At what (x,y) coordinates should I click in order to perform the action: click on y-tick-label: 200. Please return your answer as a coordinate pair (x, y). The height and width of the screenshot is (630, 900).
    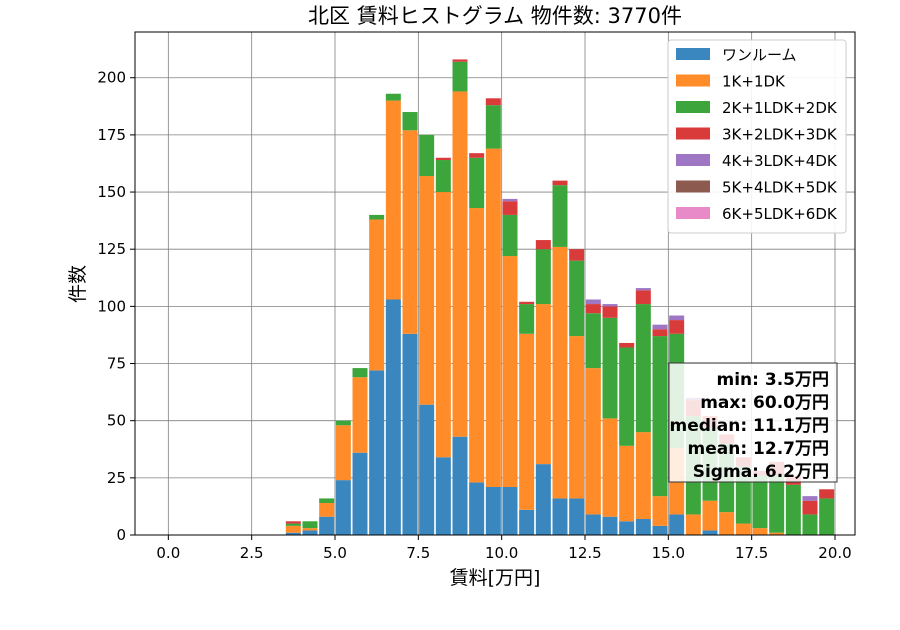
    Looking at the image, I should click on (111, 78).